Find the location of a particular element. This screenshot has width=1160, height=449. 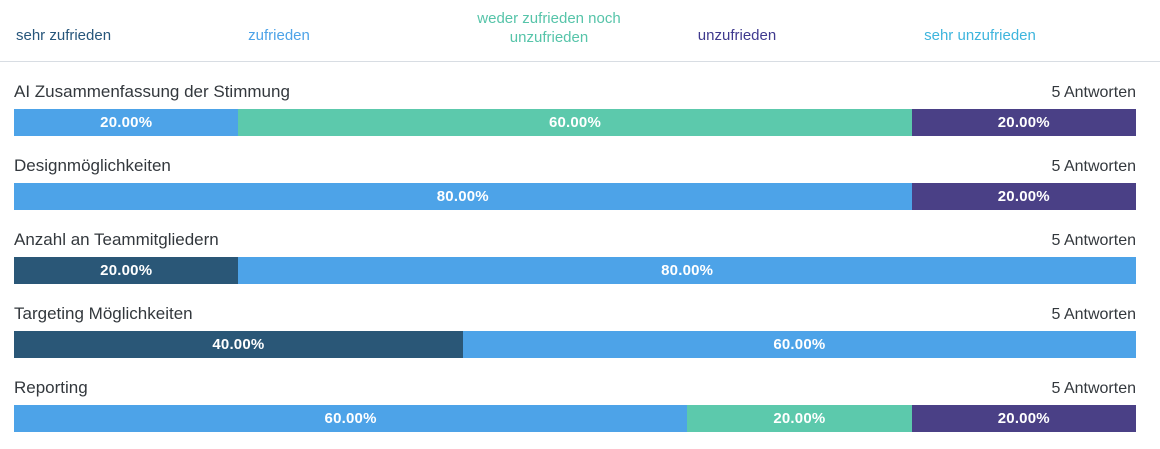

row-header: Anzahl an Teammitgliedern 5 Antworten is located at coordinates (575, 240).